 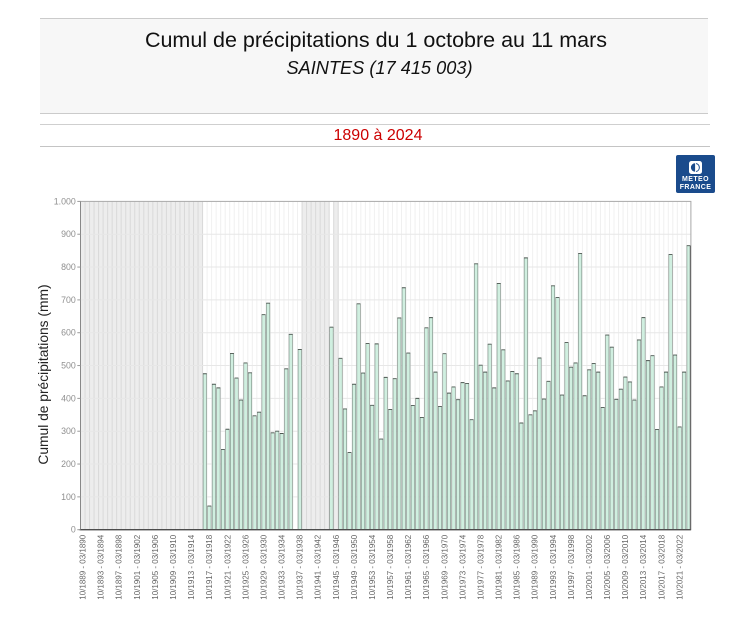 What do you see at coordinates (625, 566) in the screenshot?
I see `svg-text: 10/2009 - 03/2010` at bounding box center [625, 566].